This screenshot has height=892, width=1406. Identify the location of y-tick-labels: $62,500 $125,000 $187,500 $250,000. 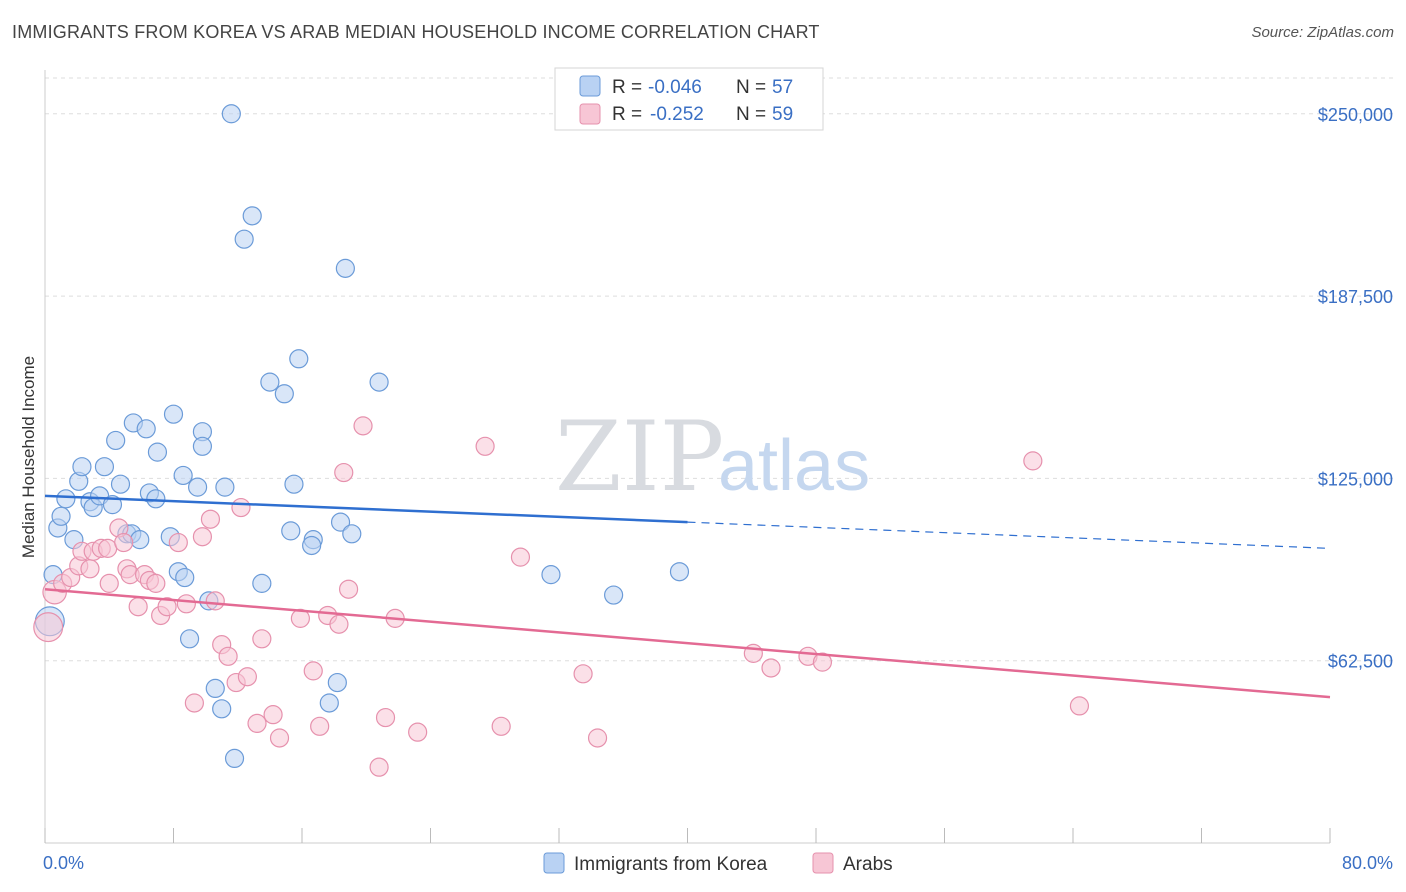
(1355, 388).